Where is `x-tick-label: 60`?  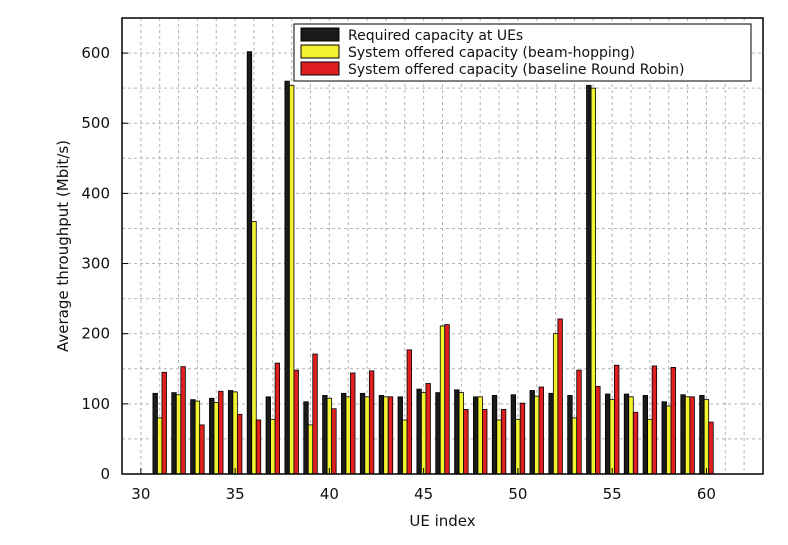
x-tick-label: 60 is located at coordinates (706, 494).